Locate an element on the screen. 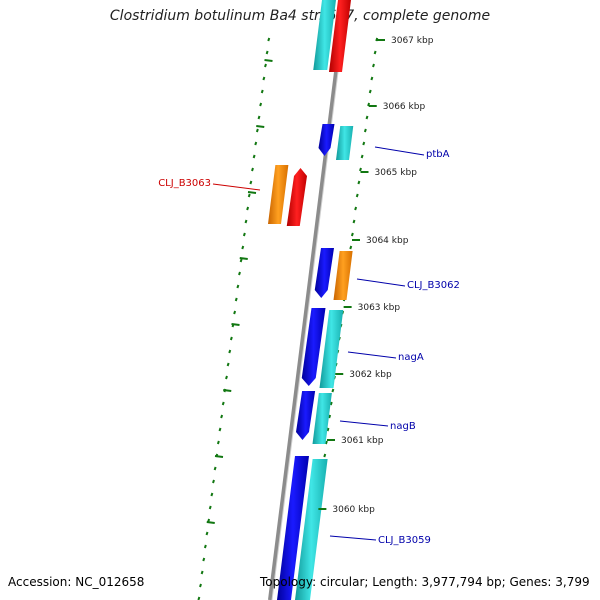 The width and height of the screenshot is (600, 600). backbone-highlight is located at coordinates (309, 300).